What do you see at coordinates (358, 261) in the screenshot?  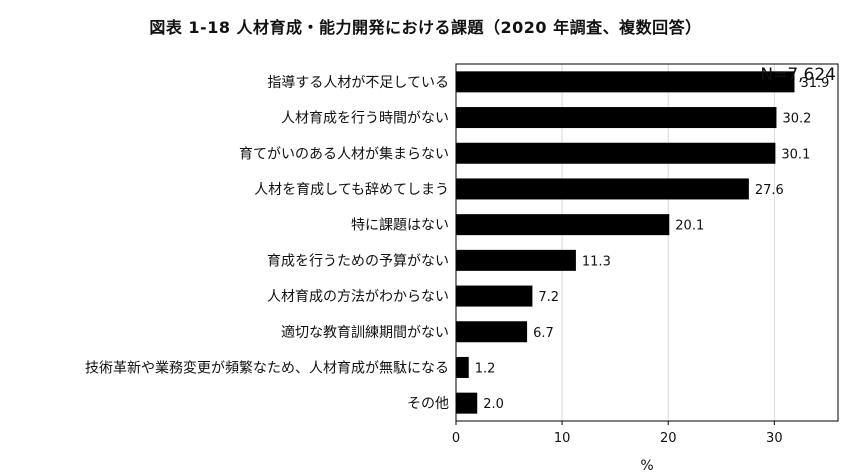 I see `category-label: 育成を行うための予算がない` at bounding box center [358, 261].